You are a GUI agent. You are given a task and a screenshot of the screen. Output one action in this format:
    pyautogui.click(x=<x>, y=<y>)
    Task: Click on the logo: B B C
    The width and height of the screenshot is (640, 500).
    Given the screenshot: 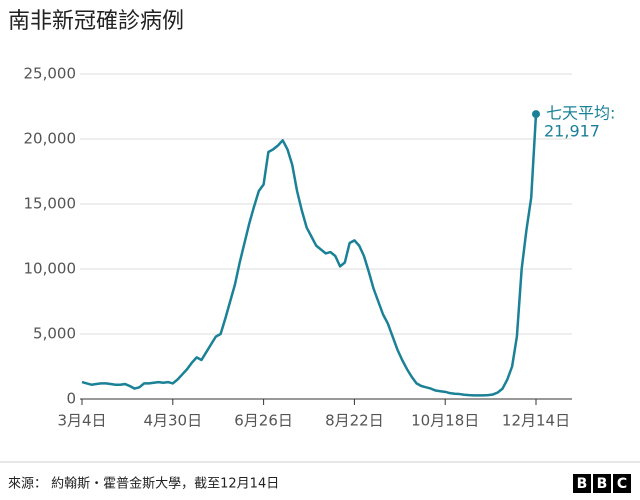 What is the action you would take?
    pyautogui.click(x=602, y=483)
    